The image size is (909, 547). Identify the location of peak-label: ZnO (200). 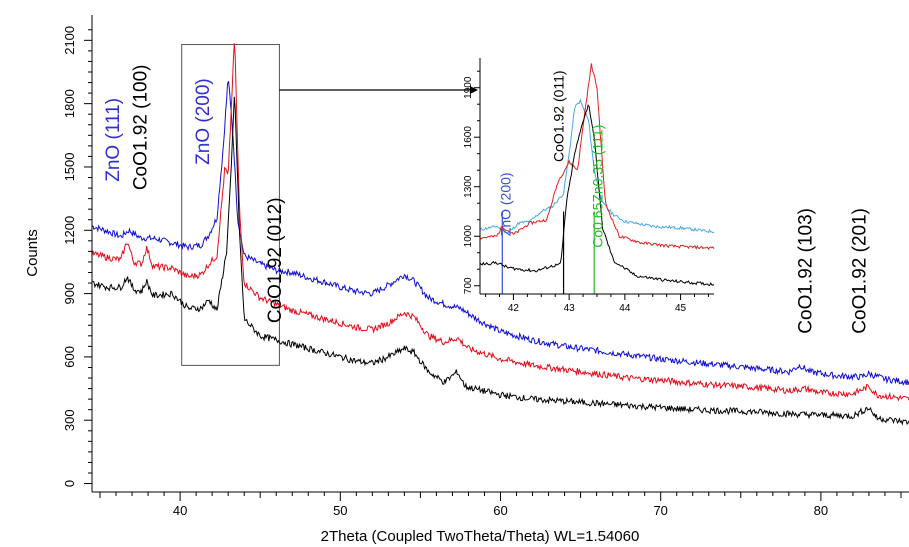
(203, 121).